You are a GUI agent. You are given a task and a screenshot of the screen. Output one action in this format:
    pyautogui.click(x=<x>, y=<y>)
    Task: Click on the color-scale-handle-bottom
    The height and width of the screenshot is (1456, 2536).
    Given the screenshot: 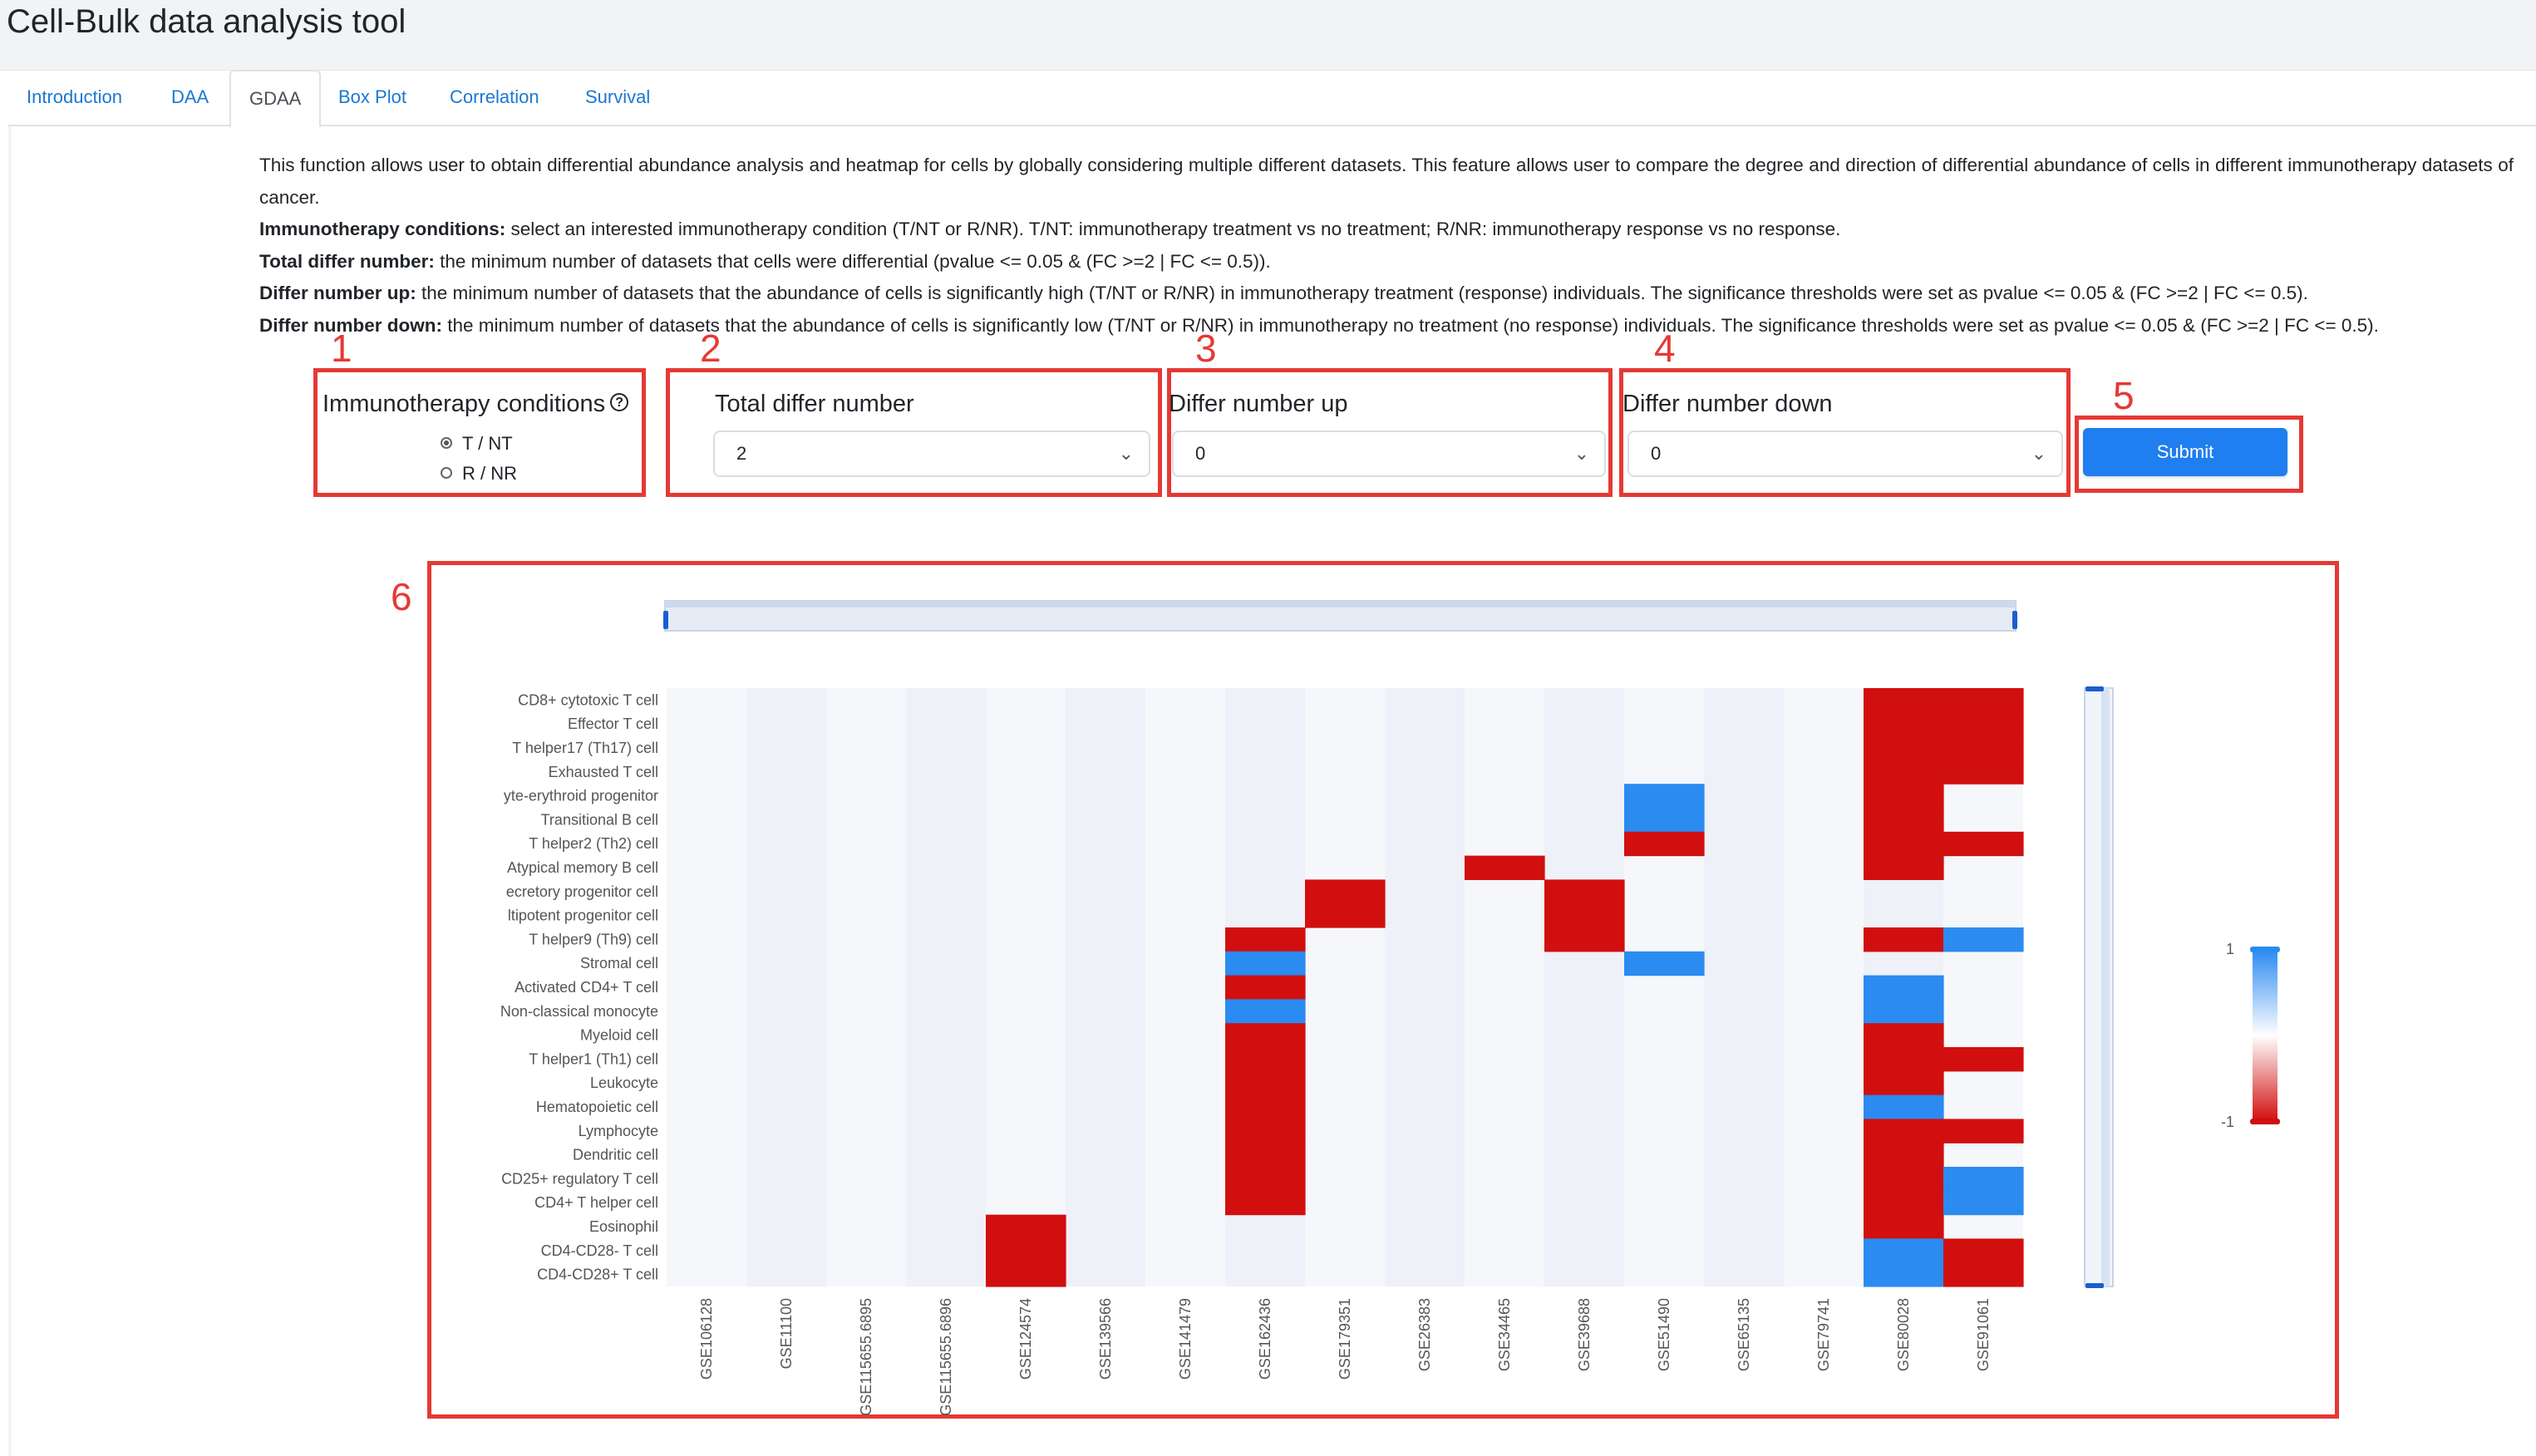 What is the action you would take?
    pyautogui.click(x=2265, y=1121)
    